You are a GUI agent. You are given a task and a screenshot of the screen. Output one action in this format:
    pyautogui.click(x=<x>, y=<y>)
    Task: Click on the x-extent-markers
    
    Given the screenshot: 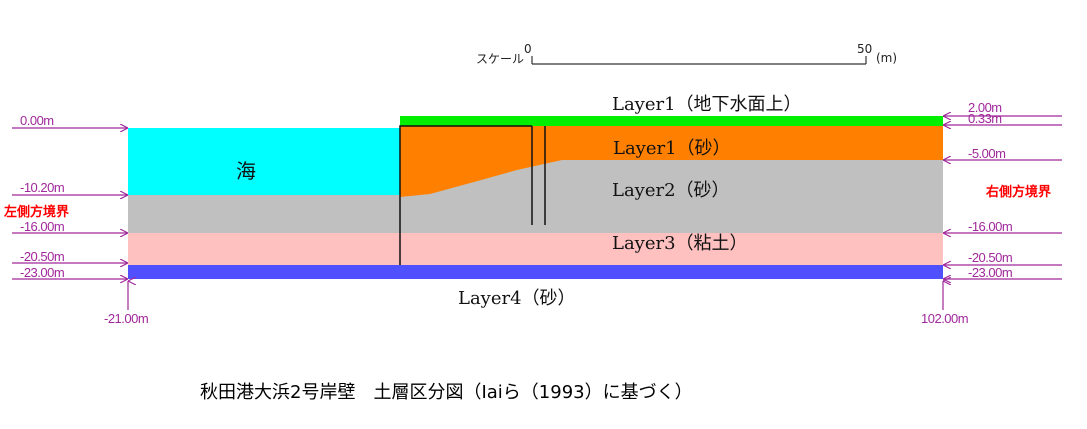 What is the action you would take?
    pyautogui.click(x=535, y=295)
    